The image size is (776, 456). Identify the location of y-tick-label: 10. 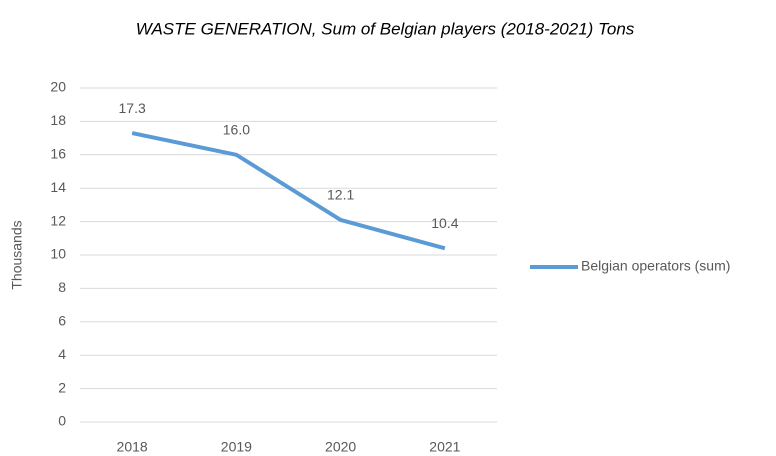
(58, 254).